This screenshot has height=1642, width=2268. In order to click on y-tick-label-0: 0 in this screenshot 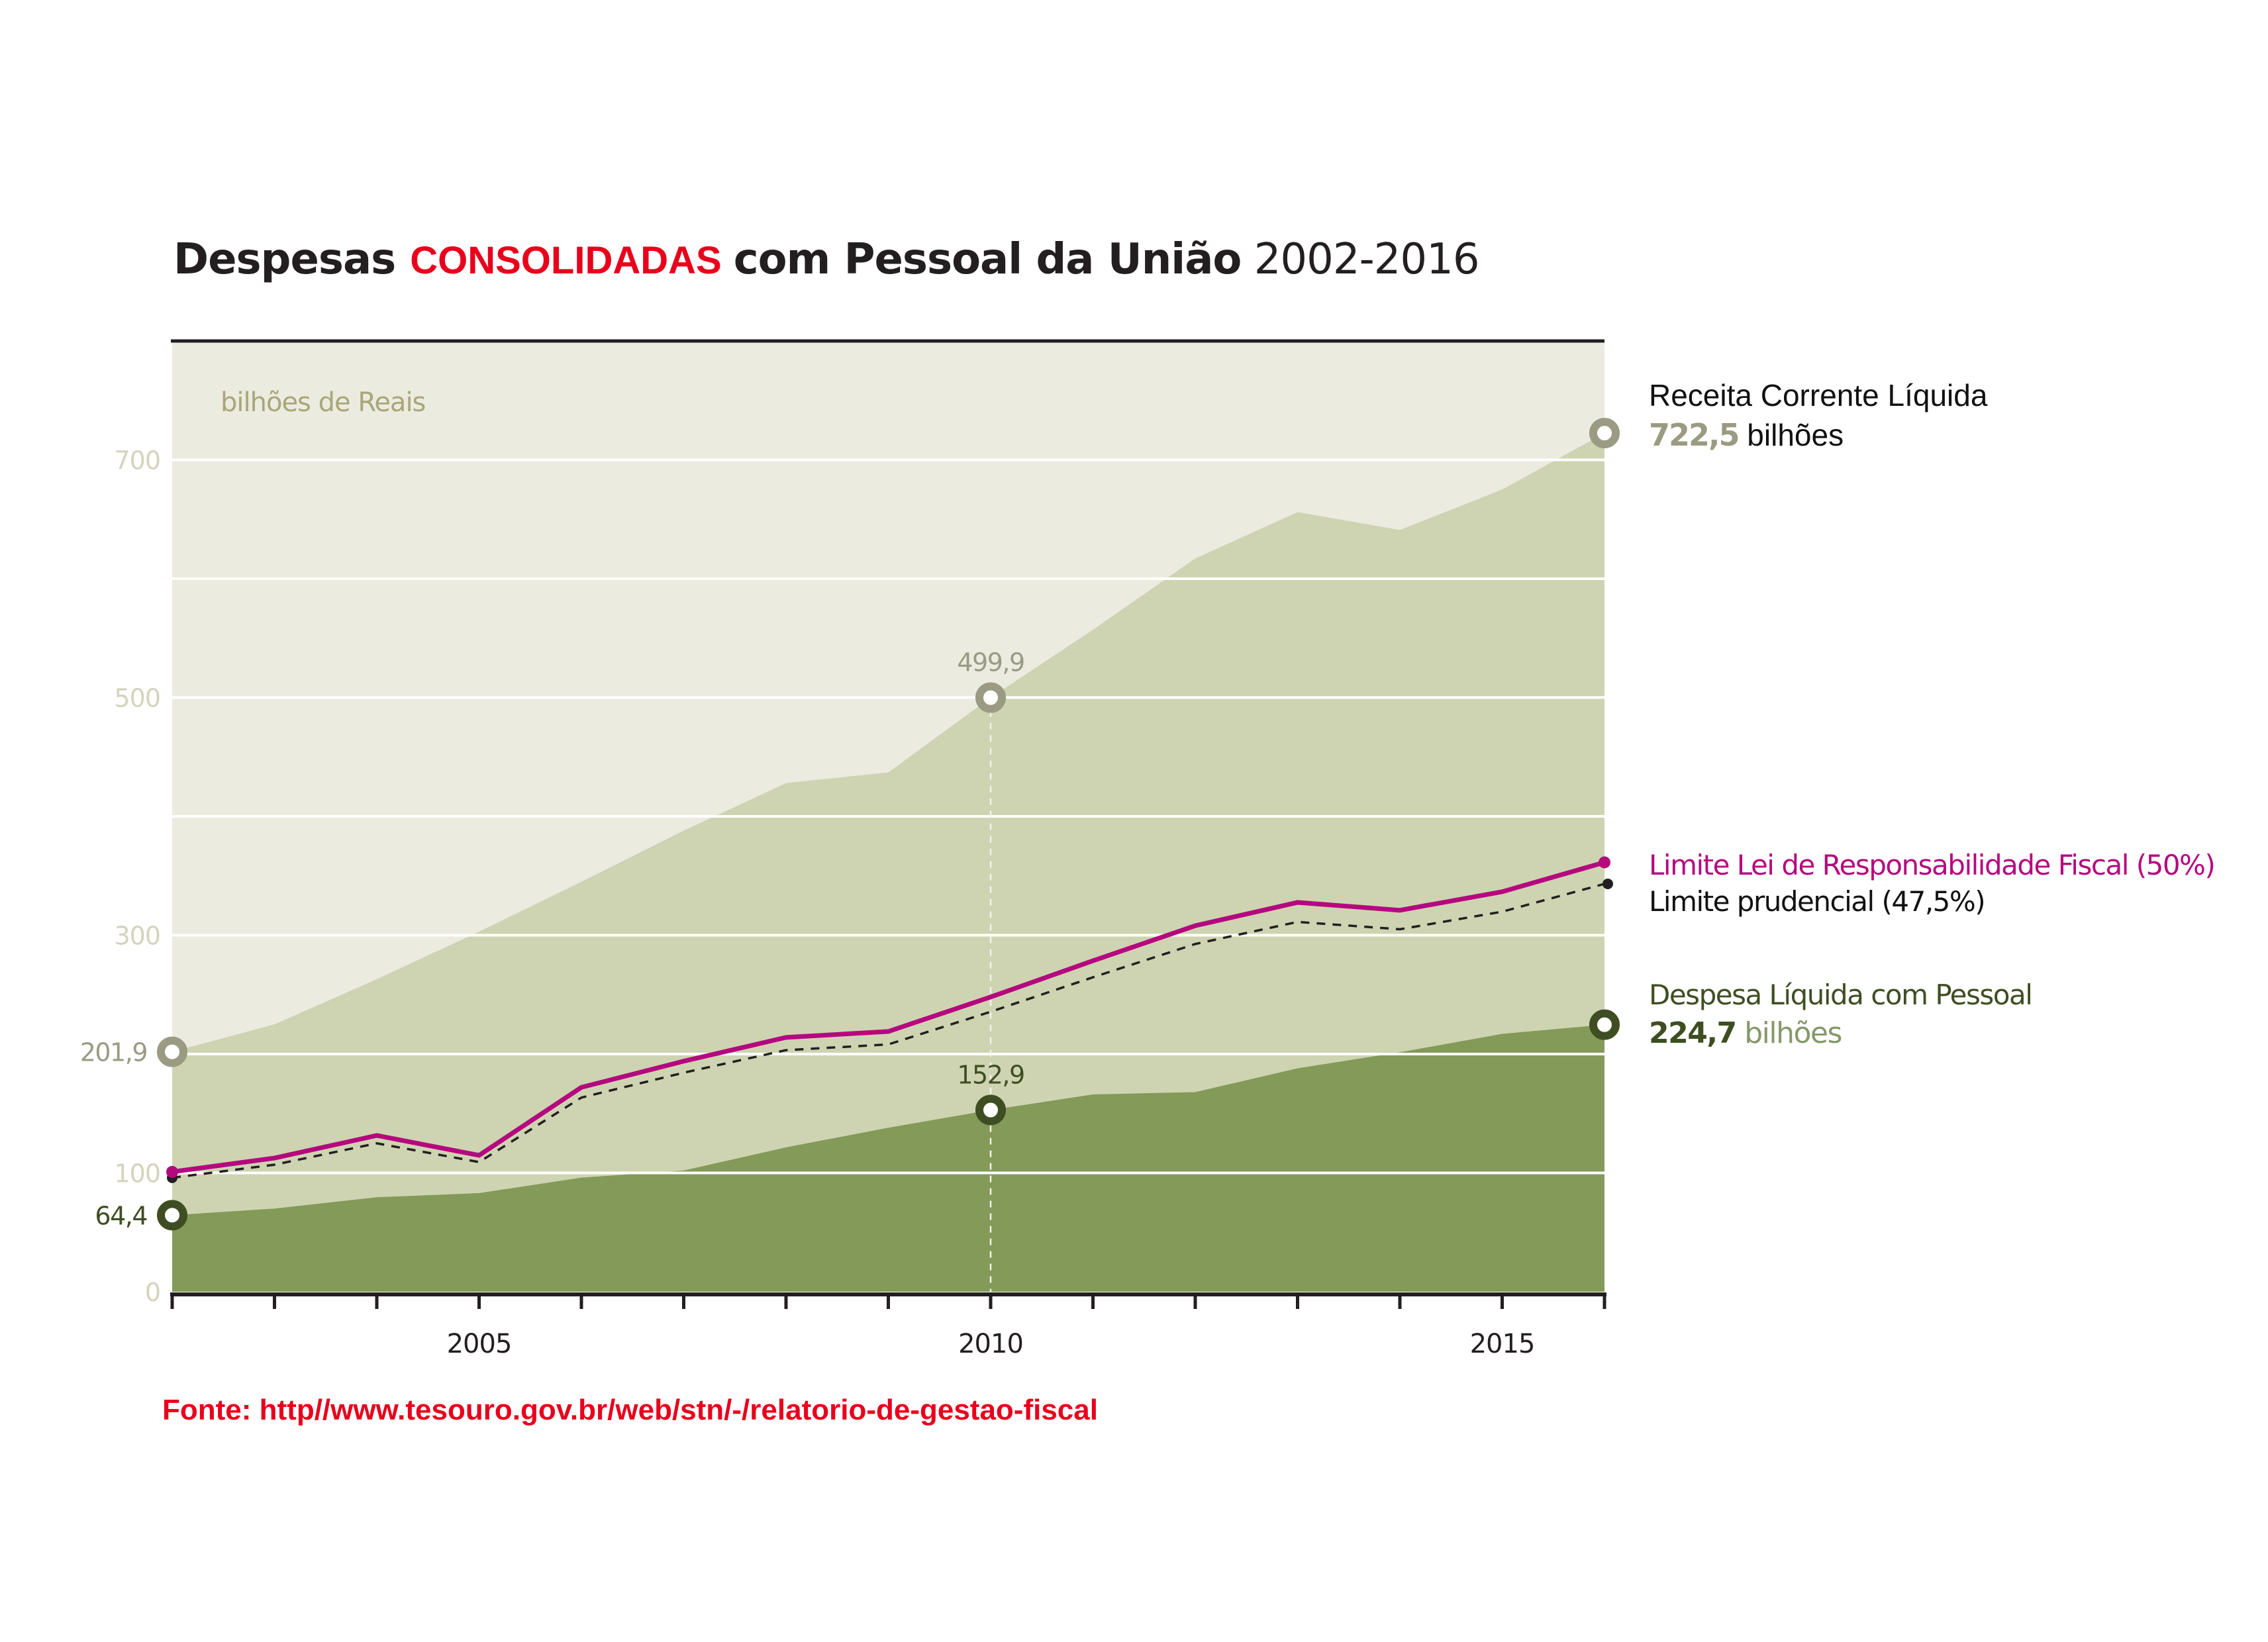, I will do `click(153, 1292)`.